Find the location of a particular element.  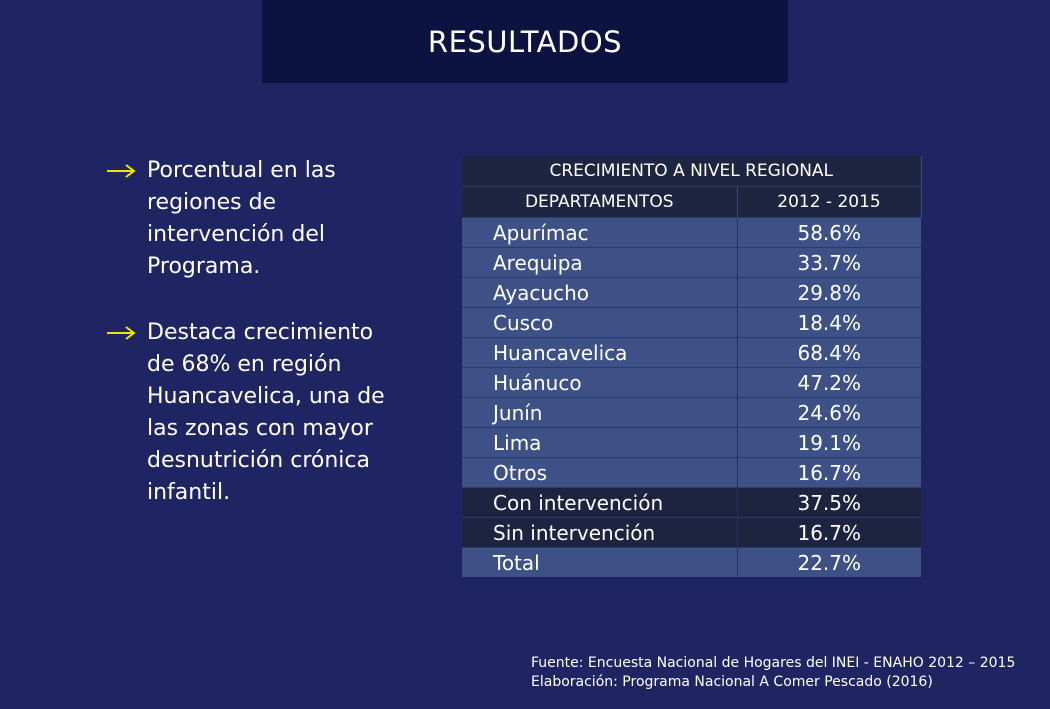

department-cell: Sin intervención is located at coordinates (600, 532).